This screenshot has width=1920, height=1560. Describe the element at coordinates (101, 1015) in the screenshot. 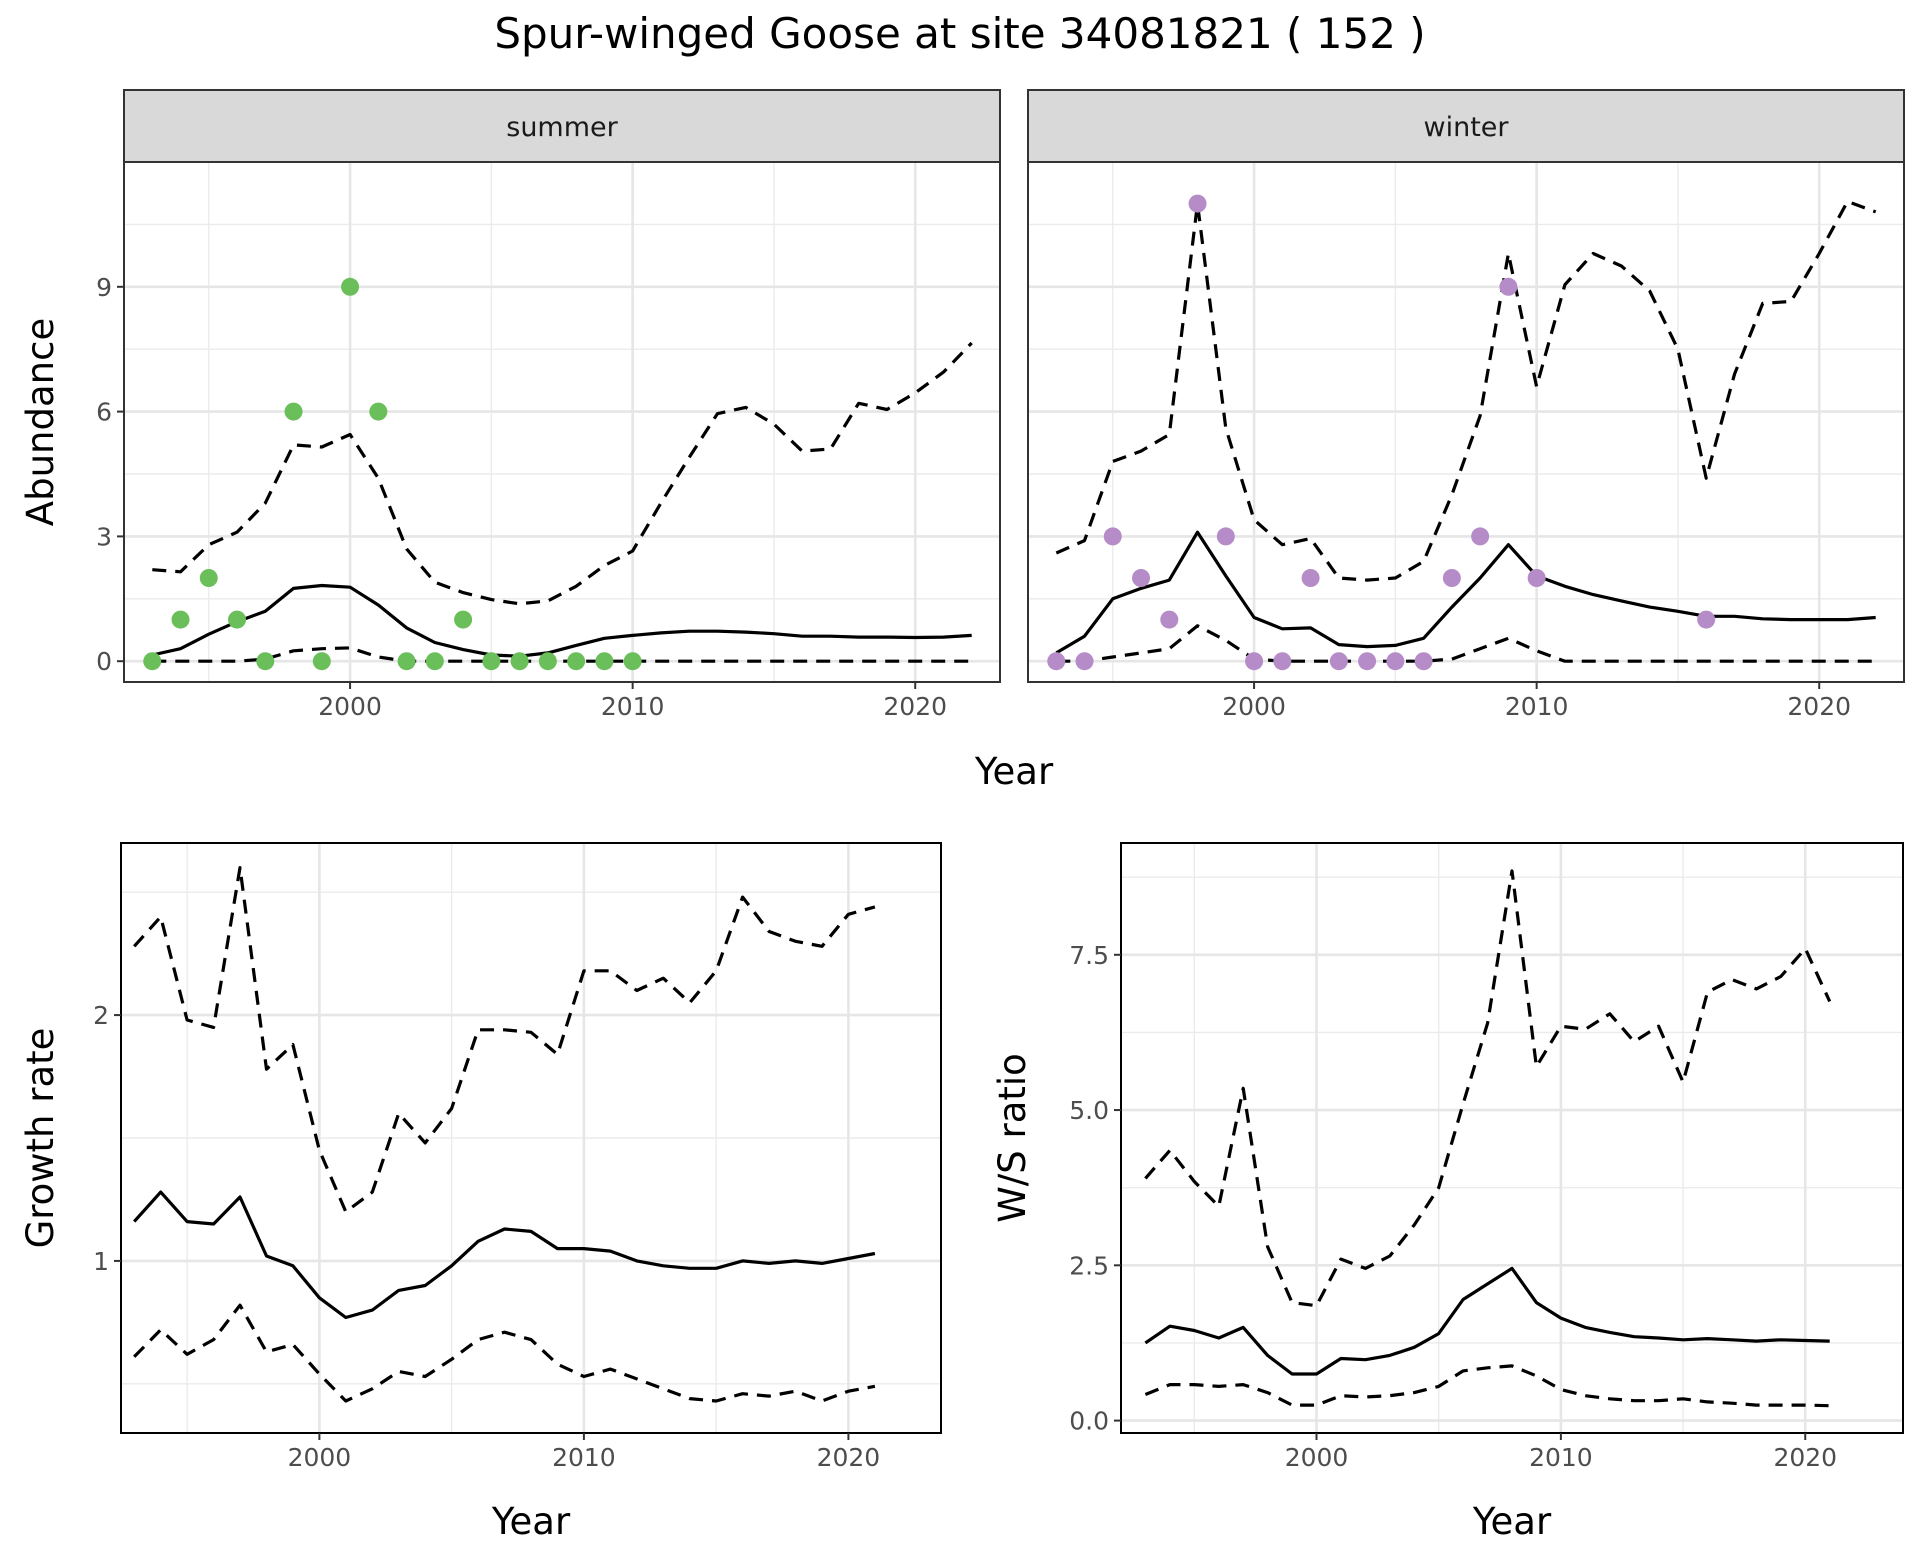

I see `growth-rate-y-tick-label: 2` at that location.